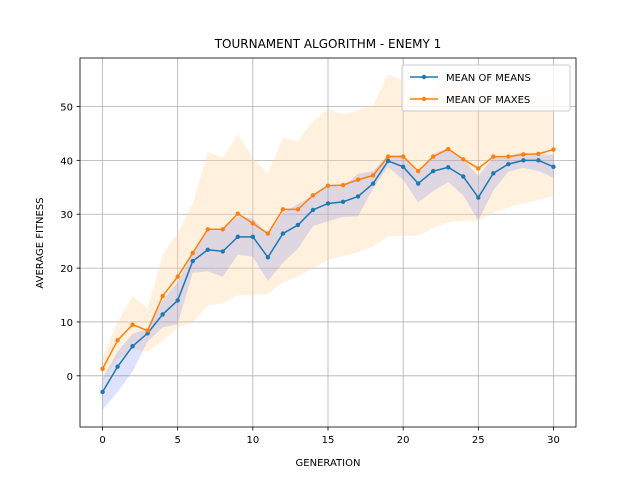 Image resolution: width=640 pixels, height=480 pixels. Describe the element at coordinates (488, 100) in the screenshot. I see `legend-label: MEAN OF MAXES` at that location.